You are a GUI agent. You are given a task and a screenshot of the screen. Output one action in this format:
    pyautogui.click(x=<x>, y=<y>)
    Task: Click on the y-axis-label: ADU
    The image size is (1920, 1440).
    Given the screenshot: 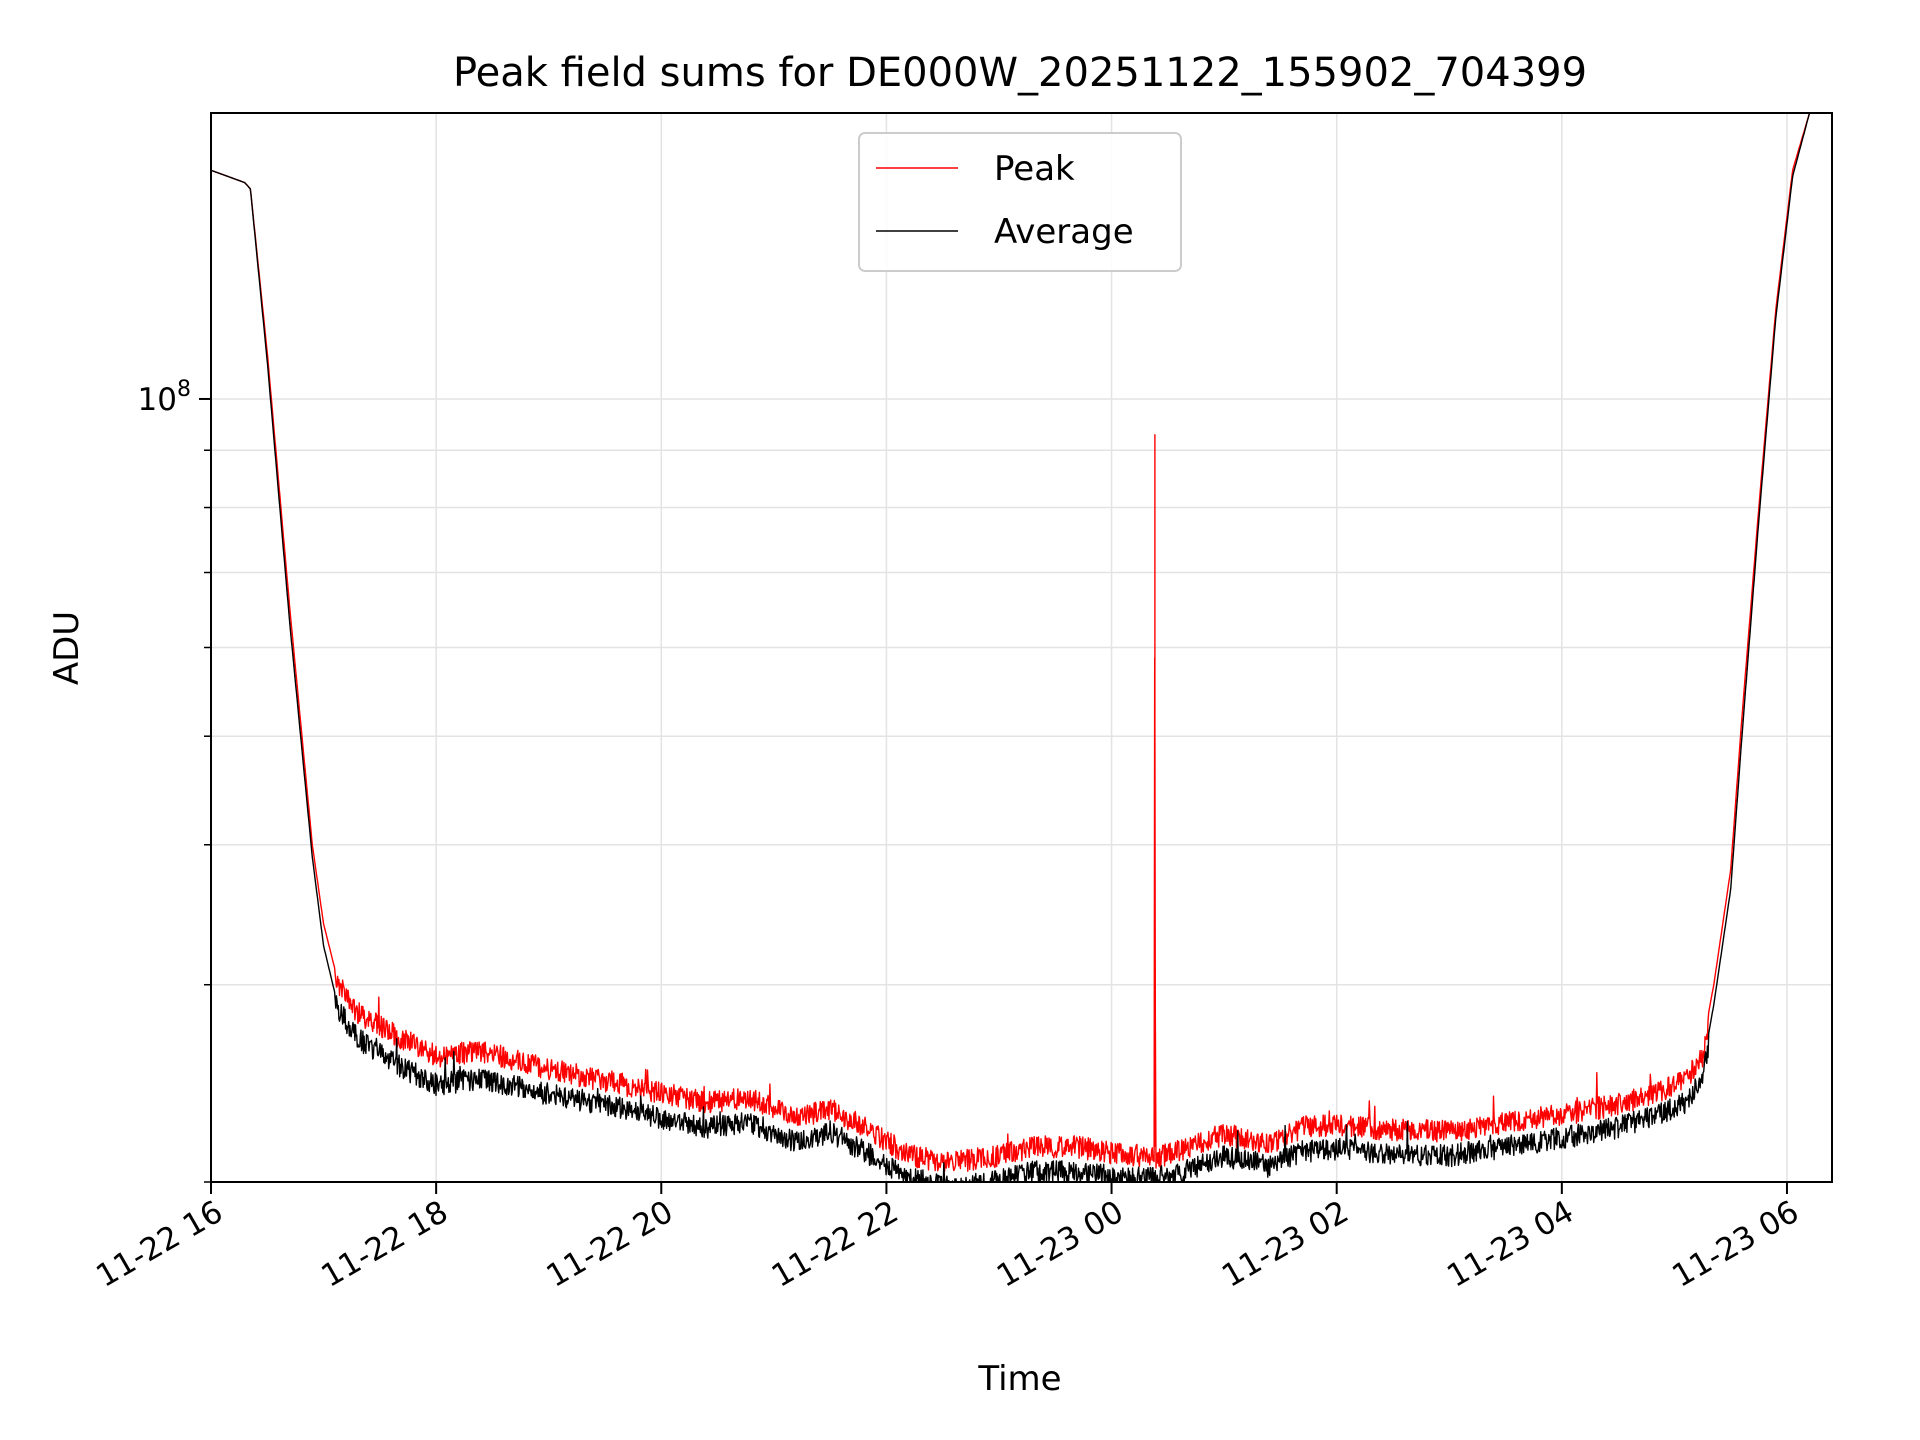 What is the action you would take?
    pyautogui.click(x=67, y=648)
    